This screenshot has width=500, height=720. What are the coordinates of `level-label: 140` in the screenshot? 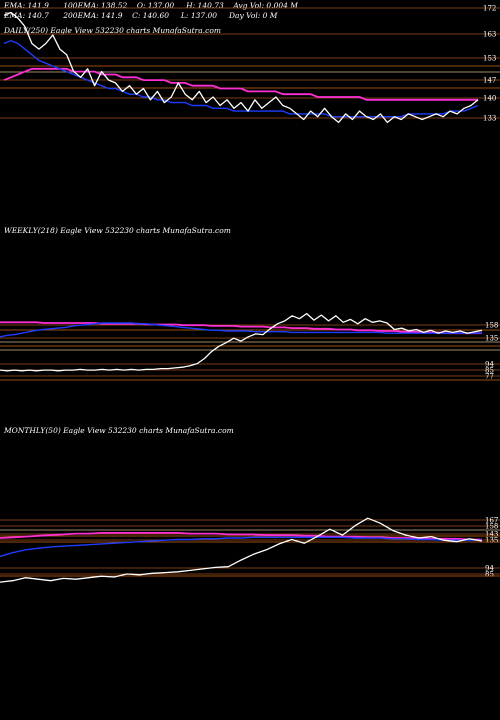 It's located at (489, 99).